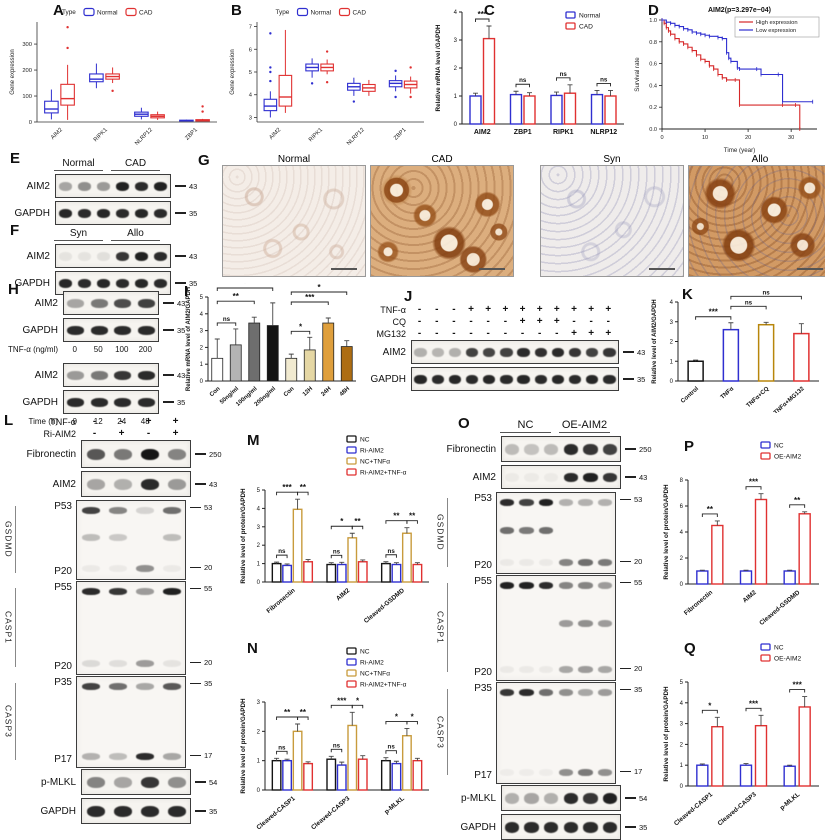 This screenshot has width=825, height=840. Describe the element at coordinates (682, 507) in the screenshot. I see `svg-text: 6` at that location.